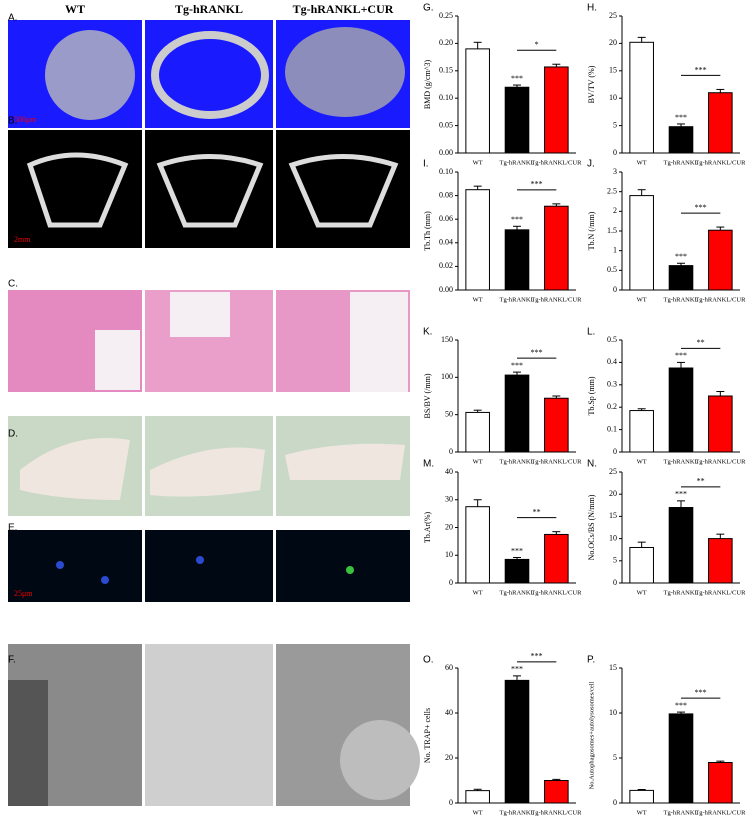 The height and width of the screenshot is (816, 754). What do you see at coordinates (427, 395) in the screenshot?
I see `y-axis-label: BS/BV (/mm)` at bounding box center [427, 395].